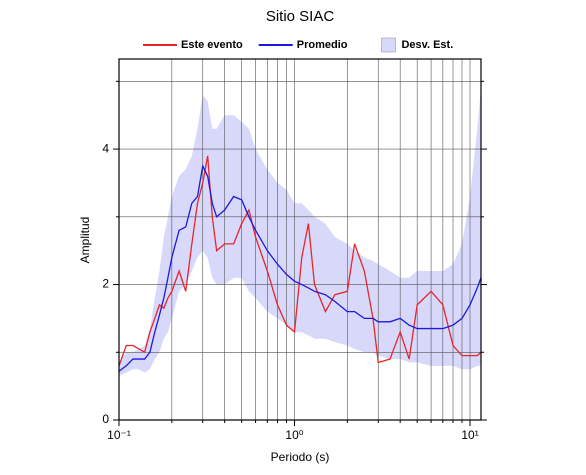 The width and height of the screenshot is (586, 475). What do you see at coordinates (300, 457) in the screenshot?
I see `x-axis-label: Periodo (s)` at bounding box center [300, 457].